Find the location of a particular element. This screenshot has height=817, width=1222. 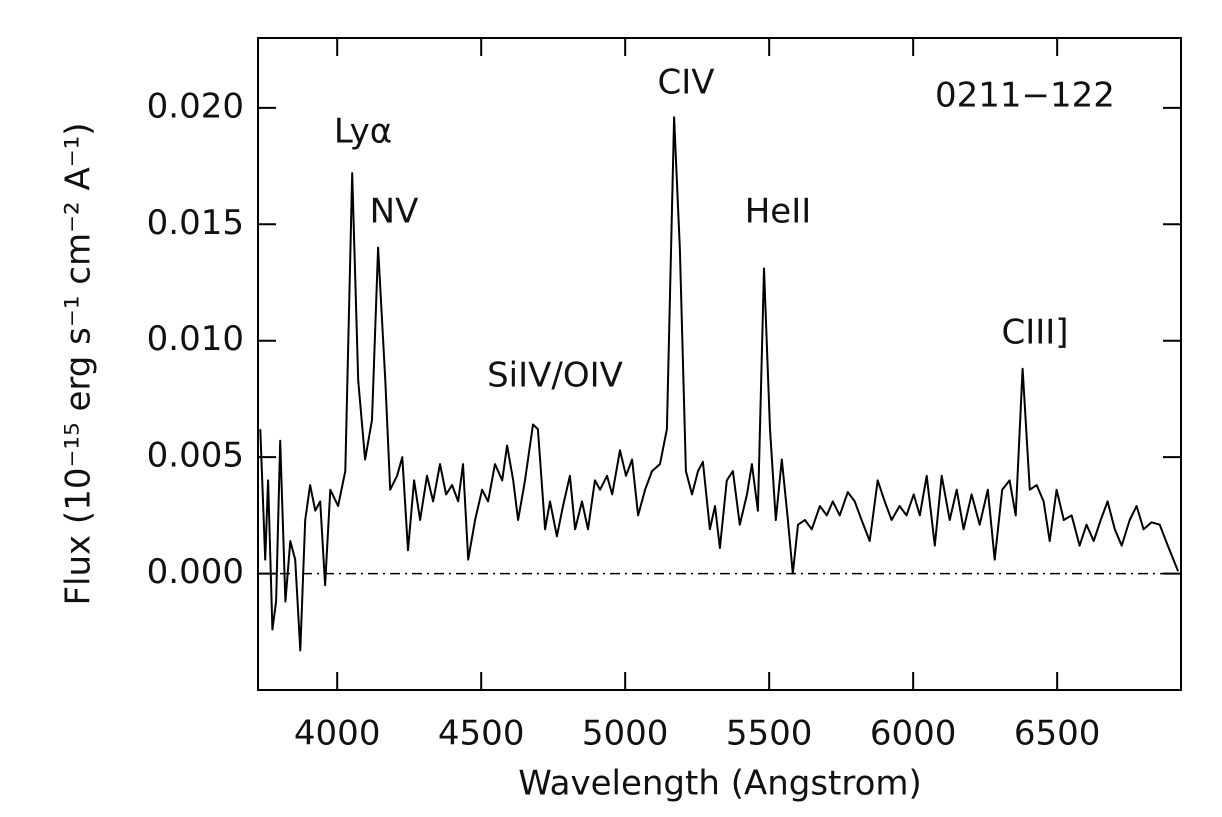

x-tick-label: 4000 is located at coordinates (337, 734).